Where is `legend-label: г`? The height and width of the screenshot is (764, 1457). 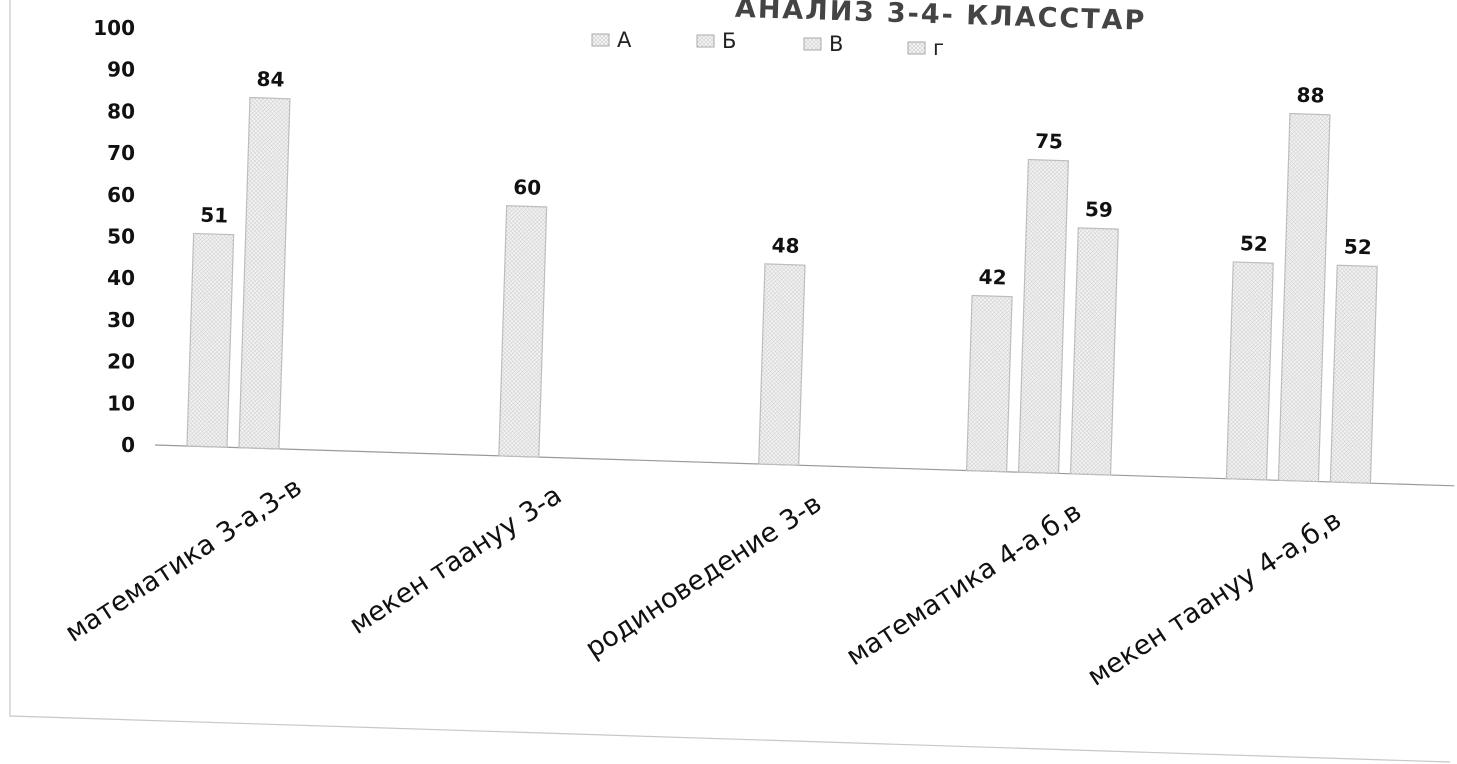
legend-label: г is located at coordinates (938, 48).